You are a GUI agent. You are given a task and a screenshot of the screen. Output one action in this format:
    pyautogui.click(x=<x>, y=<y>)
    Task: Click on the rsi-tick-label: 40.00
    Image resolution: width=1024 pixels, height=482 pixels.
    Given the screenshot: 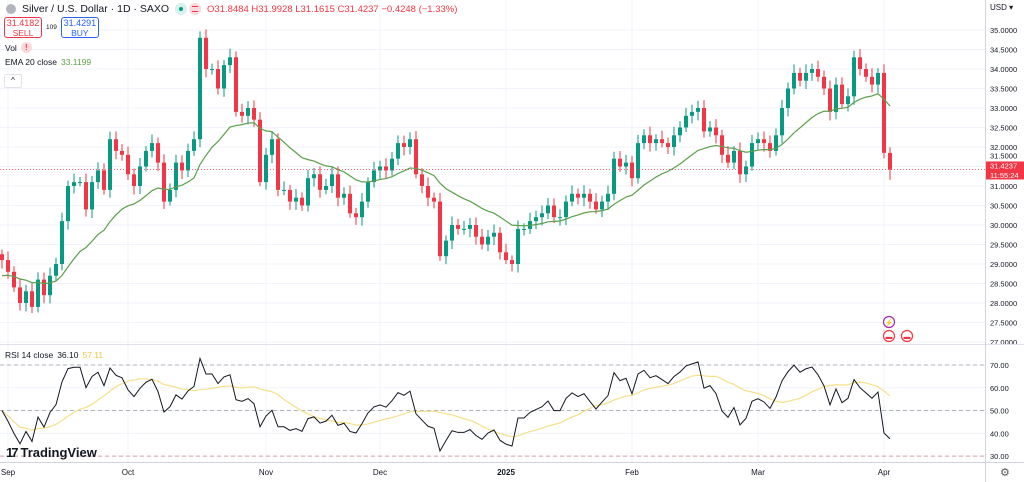 What is the action you would take?
    pyautogui.click(x=999, y=433)
    